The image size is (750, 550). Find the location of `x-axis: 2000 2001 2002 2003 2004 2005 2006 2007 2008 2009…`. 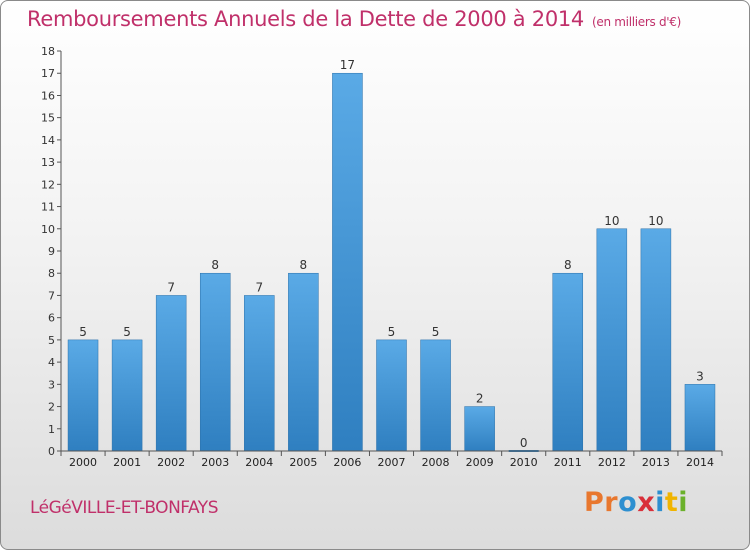

x-axis: 2000 2001 2002 2003 2004 2005 2006 2007 2008 2009… is located at coordinates (391, 459).